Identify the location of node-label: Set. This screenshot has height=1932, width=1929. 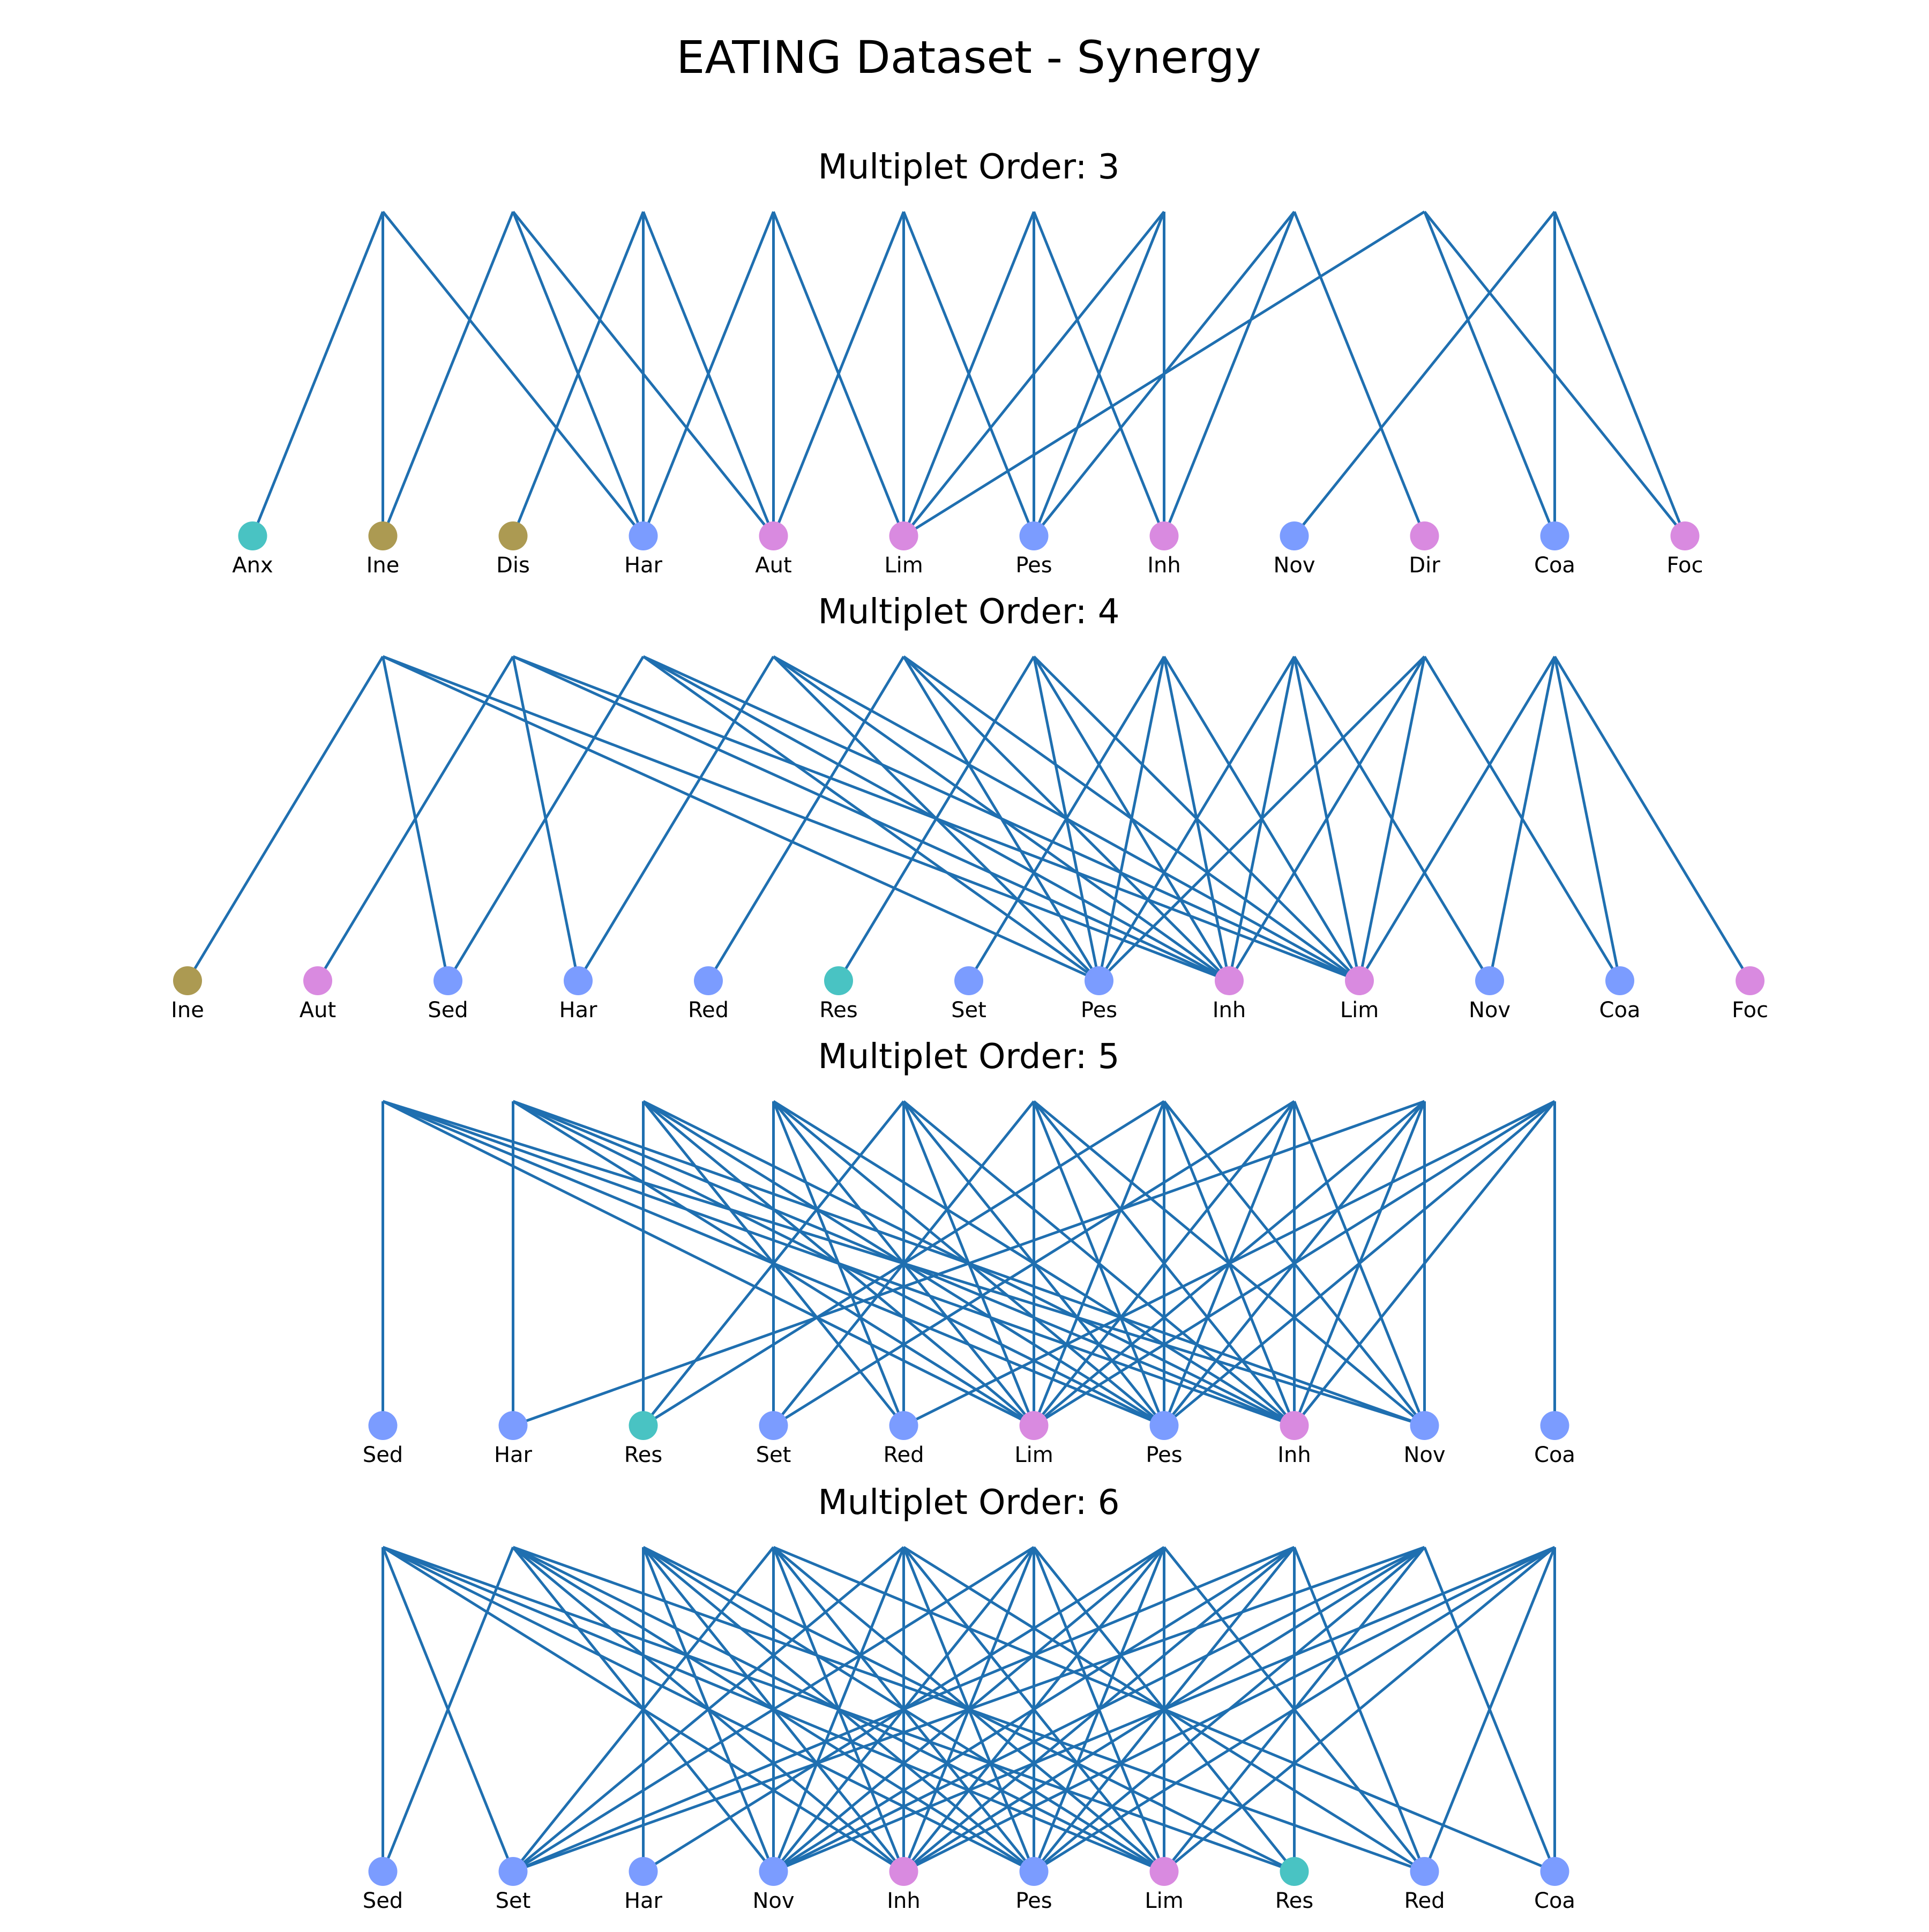
(969, 1010).